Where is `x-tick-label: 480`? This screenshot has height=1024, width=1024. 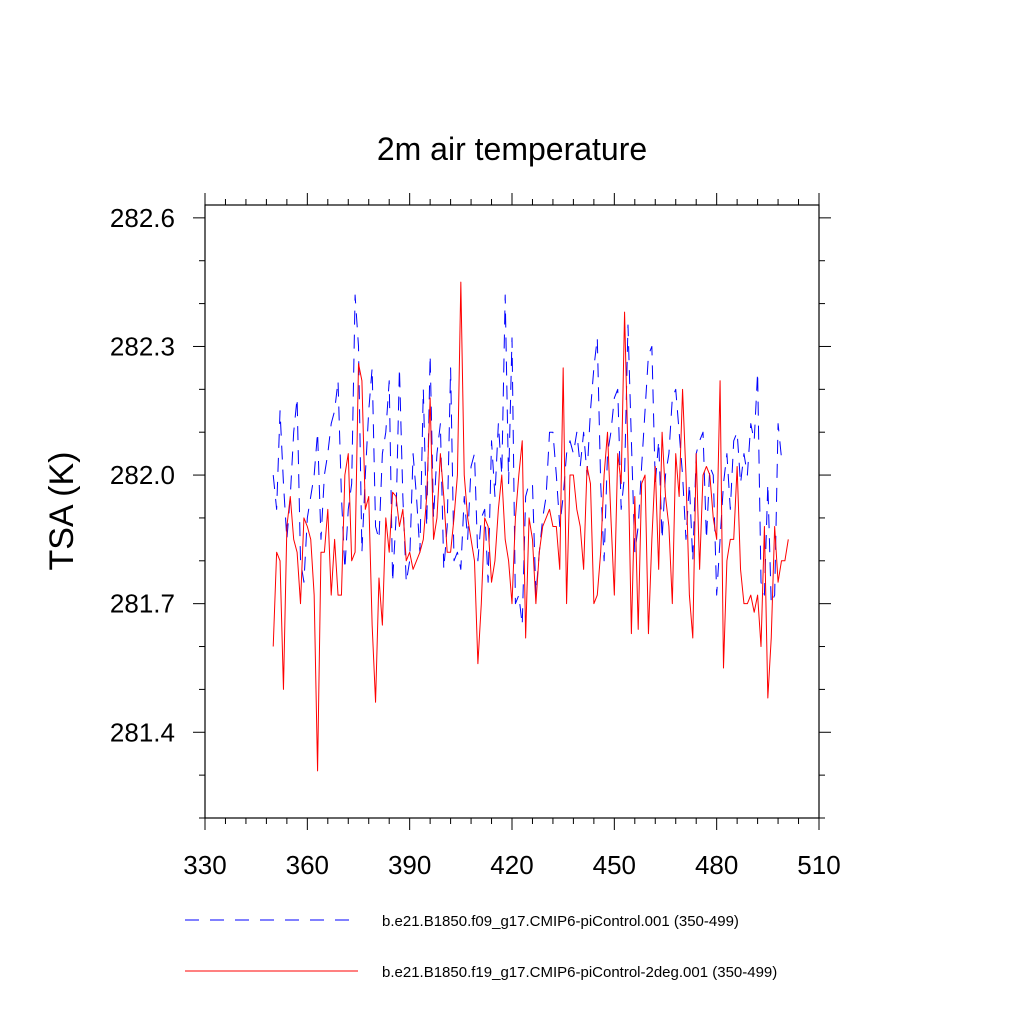
x-tick-label: 480 is located at coordinates (716, 865).